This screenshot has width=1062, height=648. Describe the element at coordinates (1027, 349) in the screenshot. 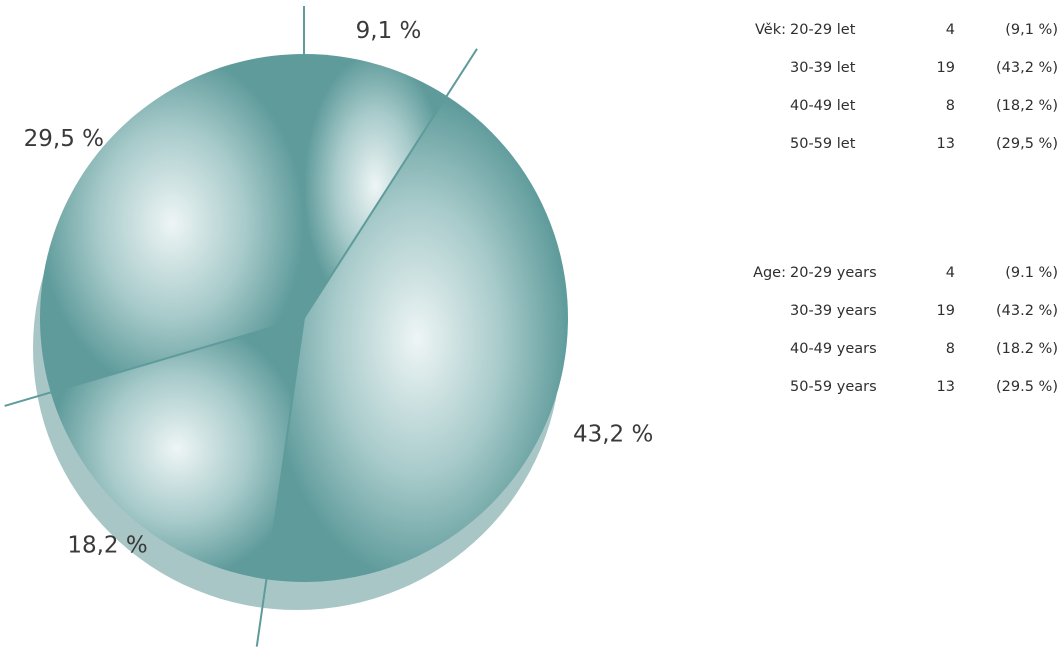

I see `legend-english-percent: (18.2 %)` at that location.